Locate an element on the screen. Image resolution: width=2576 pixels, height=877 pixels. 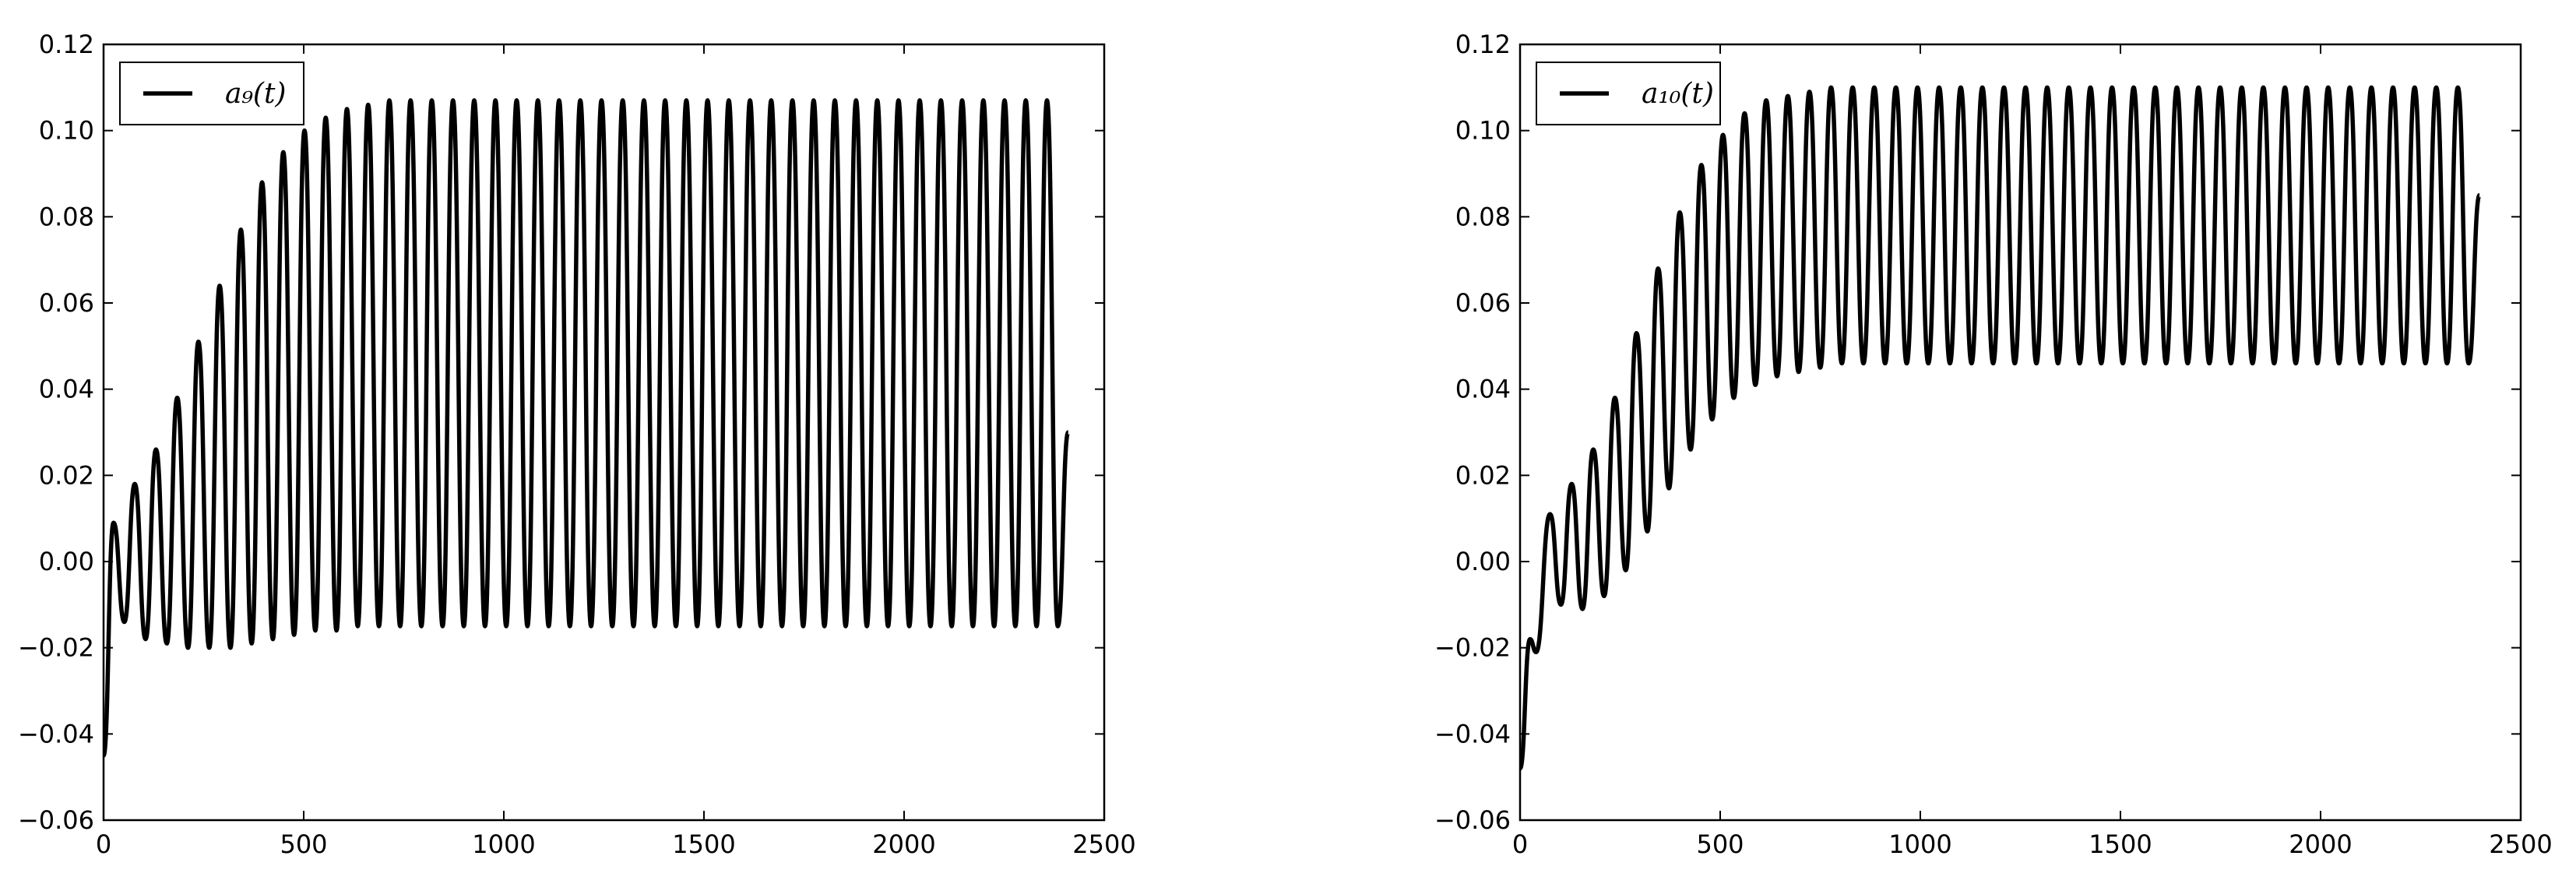
legend-label: a₉(t) is located at coordinates (255, 94).